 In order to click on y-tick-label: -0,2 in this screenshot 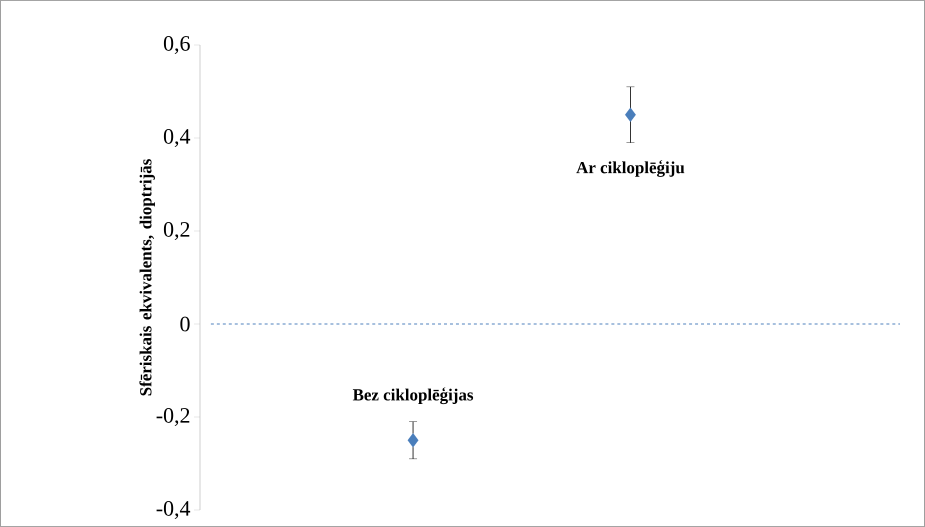, I will do `click(173, 417)`.